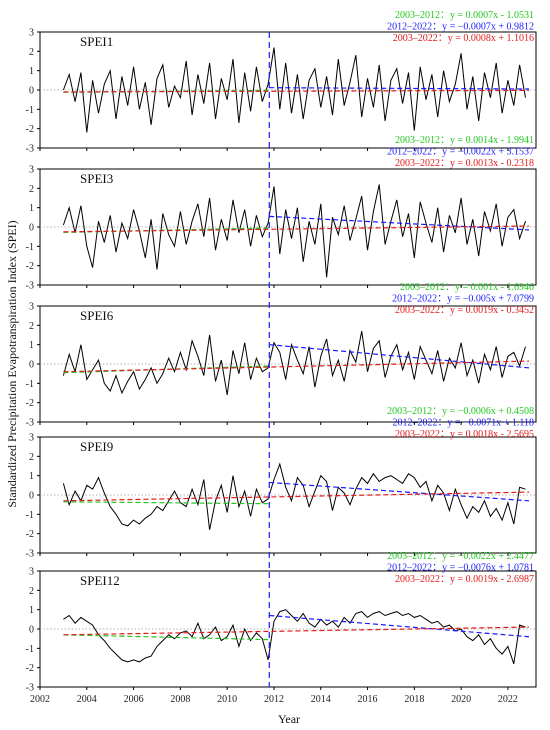 The height and width of the screenshot is (730, 550). I want to click on trend-equation: 2003–2012：y = −0.0022x + 2.4477, so click(460, 556).